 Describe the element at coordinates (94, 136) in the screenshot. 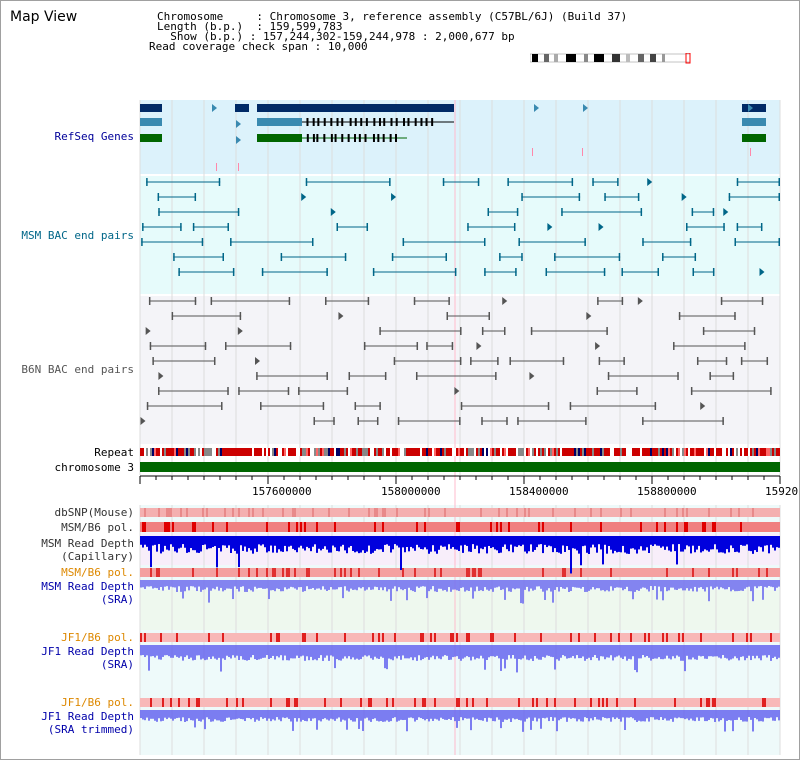

I see `refseq-genes-label: RefSeq Genes` at that location.